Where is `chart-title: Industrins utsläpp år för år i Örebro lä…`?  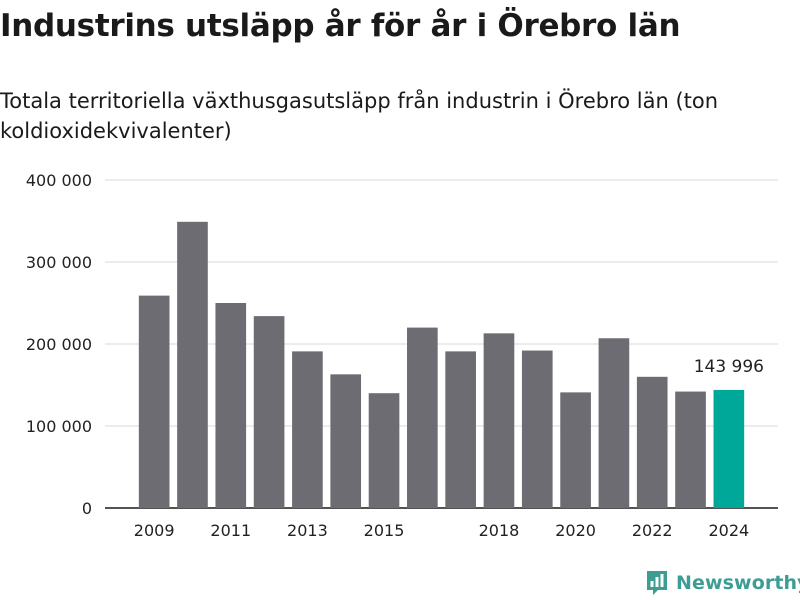
chart-title: Industrins utsläpp år för år i Örebro lä… is located at coordinates (340, 26).